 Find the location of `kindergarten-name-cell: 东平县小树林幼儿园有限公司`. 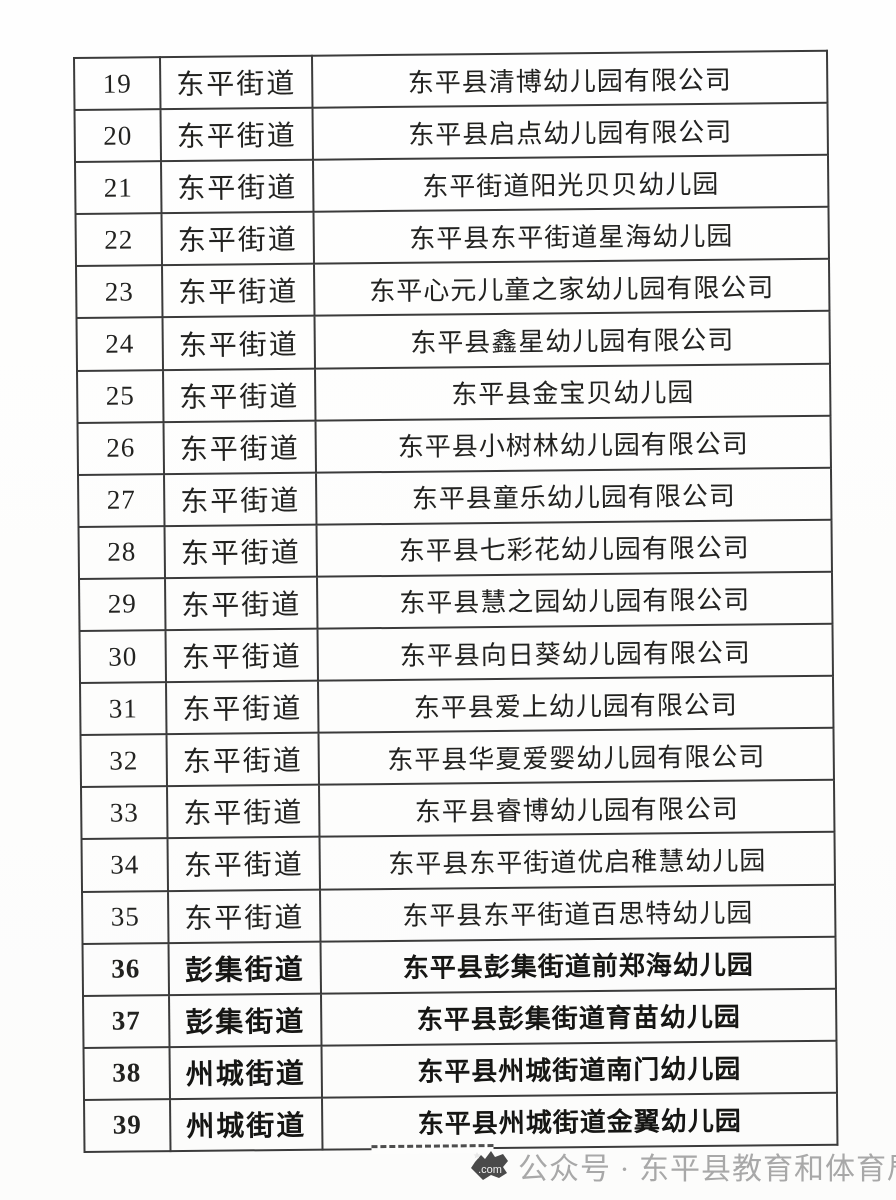

kindergarten-name-cell: 东平县小树林幼儿园有限公司 is located at coordinates (573, 444).